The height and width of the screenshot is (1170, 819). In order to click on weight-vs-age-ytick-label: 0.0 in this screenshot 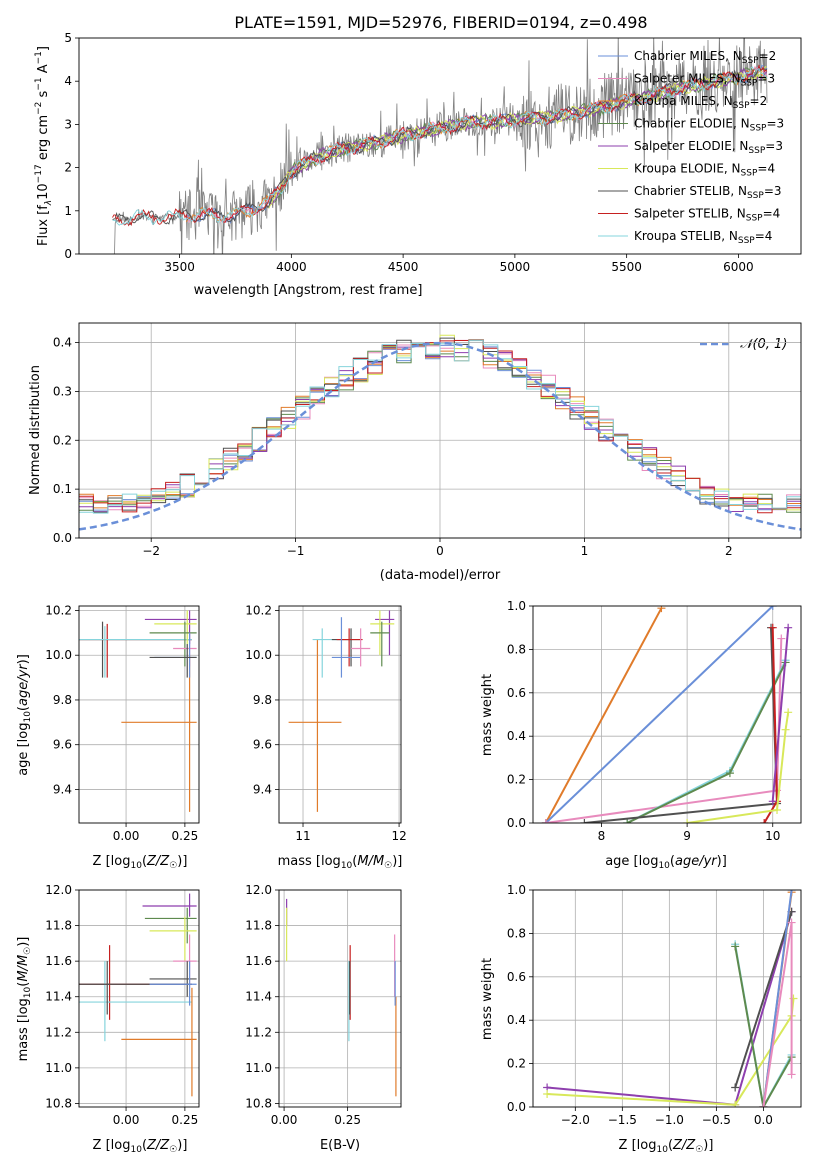, I will do `click(516, 823)`.